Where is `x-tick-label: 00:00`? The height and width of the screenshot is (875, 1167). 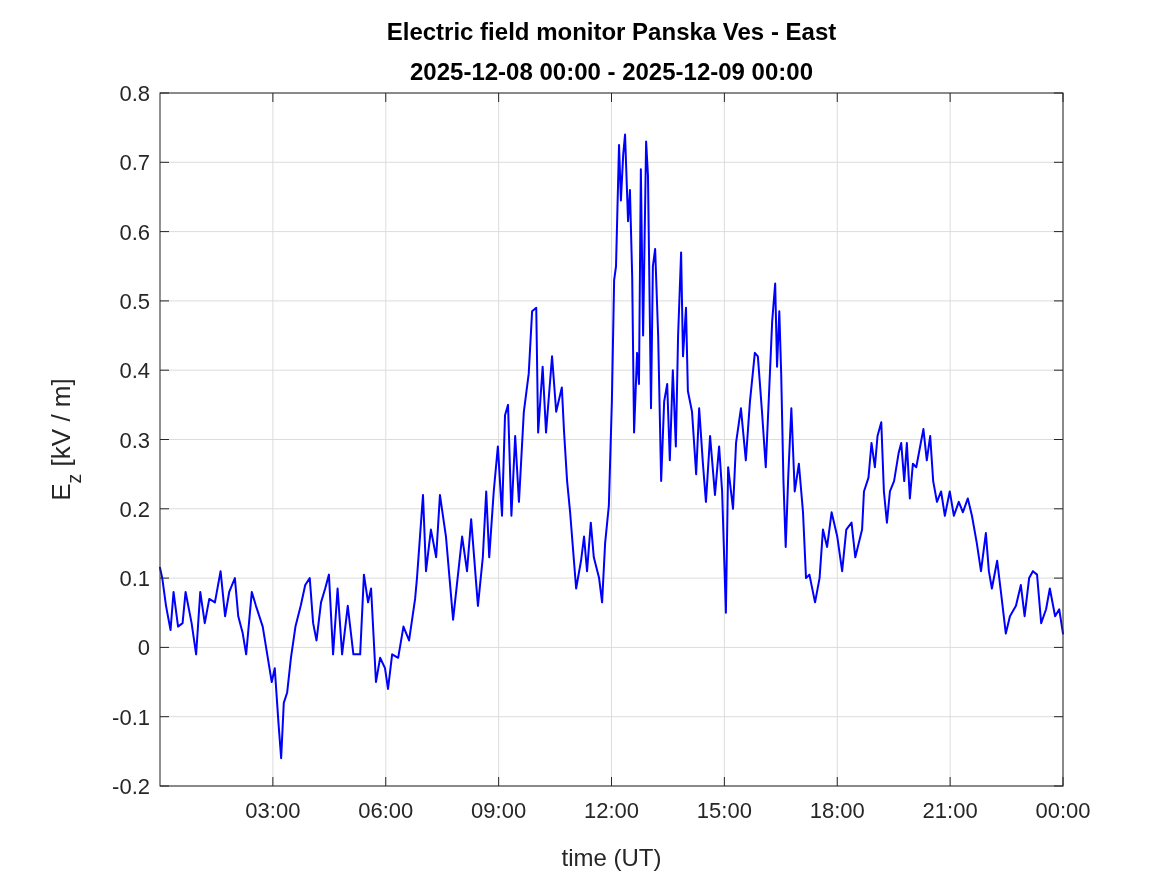 x-tick-label: 00:00 is located at coordinates (1063, 810).